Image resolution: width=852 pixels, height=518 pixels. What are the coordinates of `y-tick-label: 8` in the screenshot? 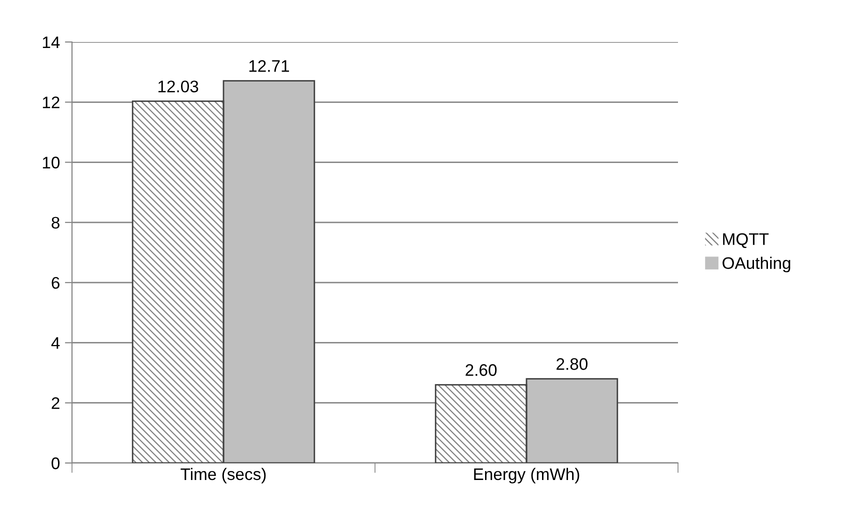 It's located at (56, 222).